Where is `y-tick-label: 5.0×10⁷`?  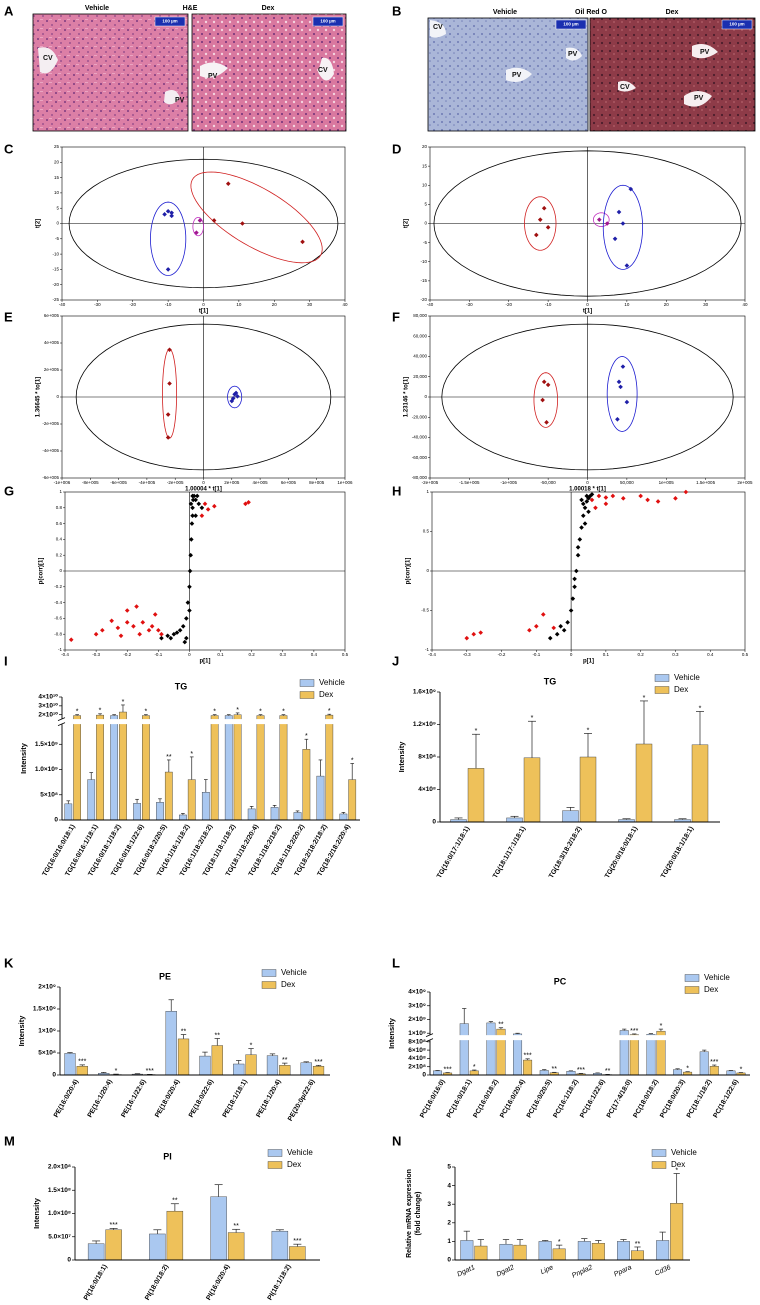
y-tick-label: 5.0×10⁷ is located at coordinates (59, 1236).